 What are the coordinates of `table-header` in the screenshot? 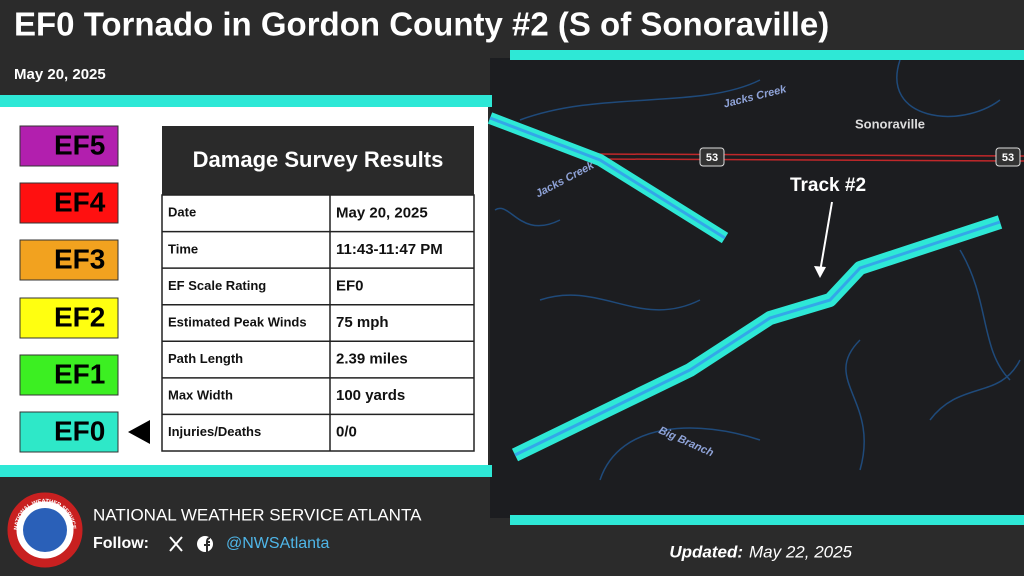 It's located at (318, 160).